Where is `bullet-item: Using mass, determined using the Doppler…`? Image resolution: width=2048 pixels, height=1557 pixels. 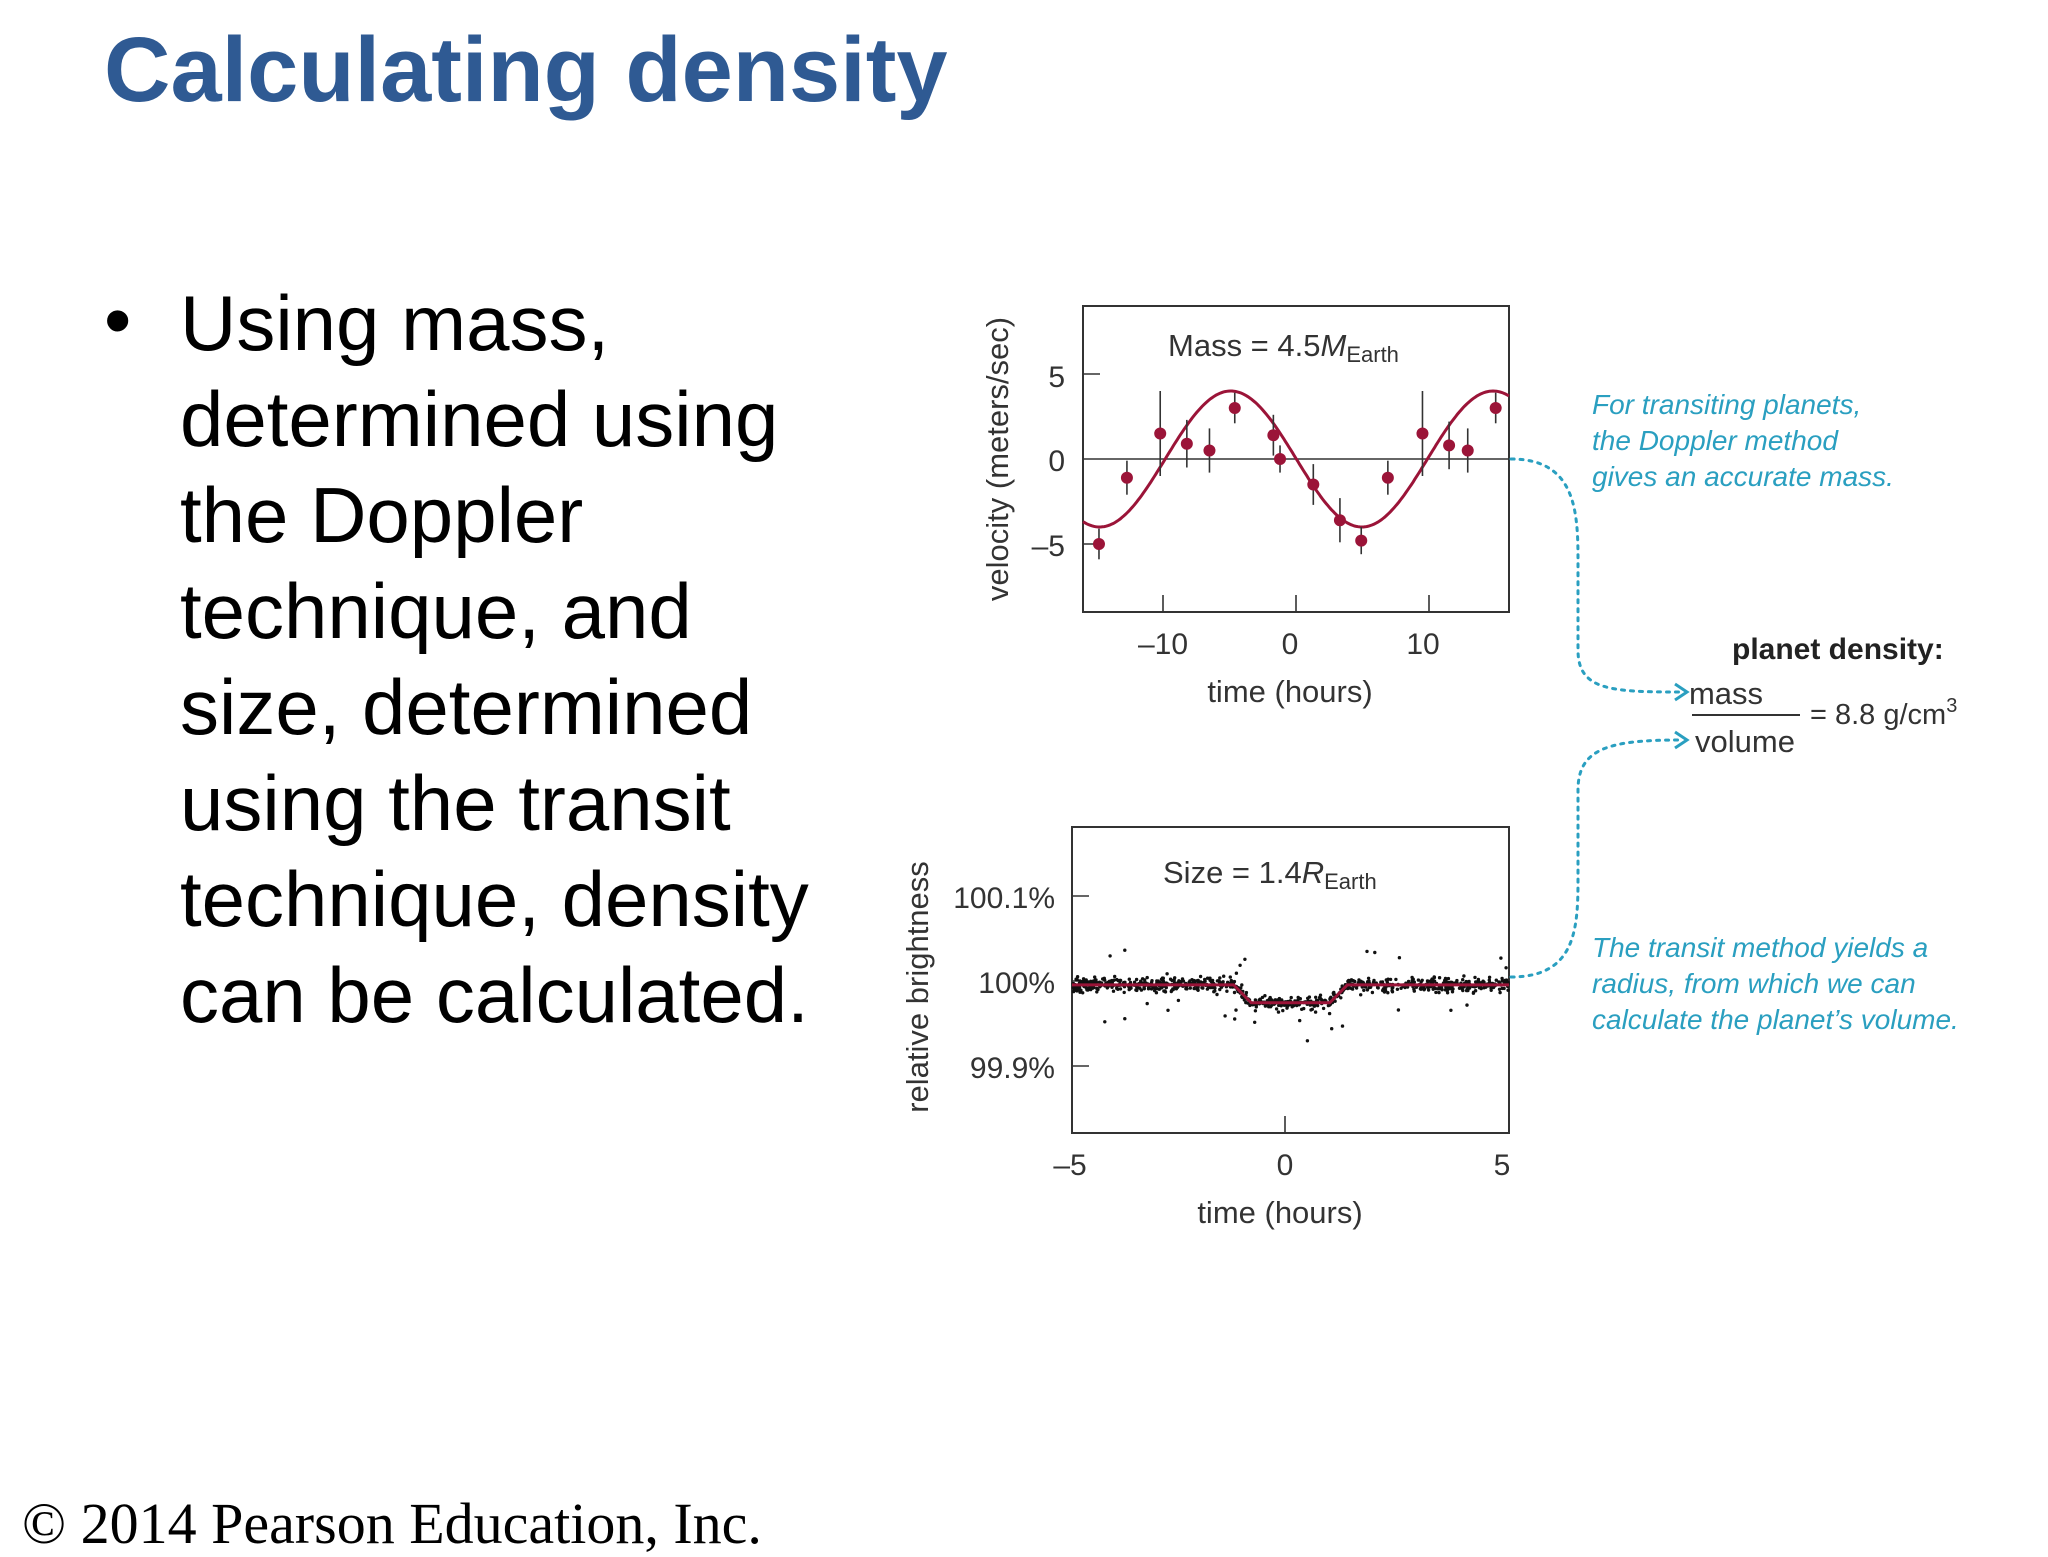 bullet-item: Using mass, determined using the Doppler… is located at coordinates (494, 659).